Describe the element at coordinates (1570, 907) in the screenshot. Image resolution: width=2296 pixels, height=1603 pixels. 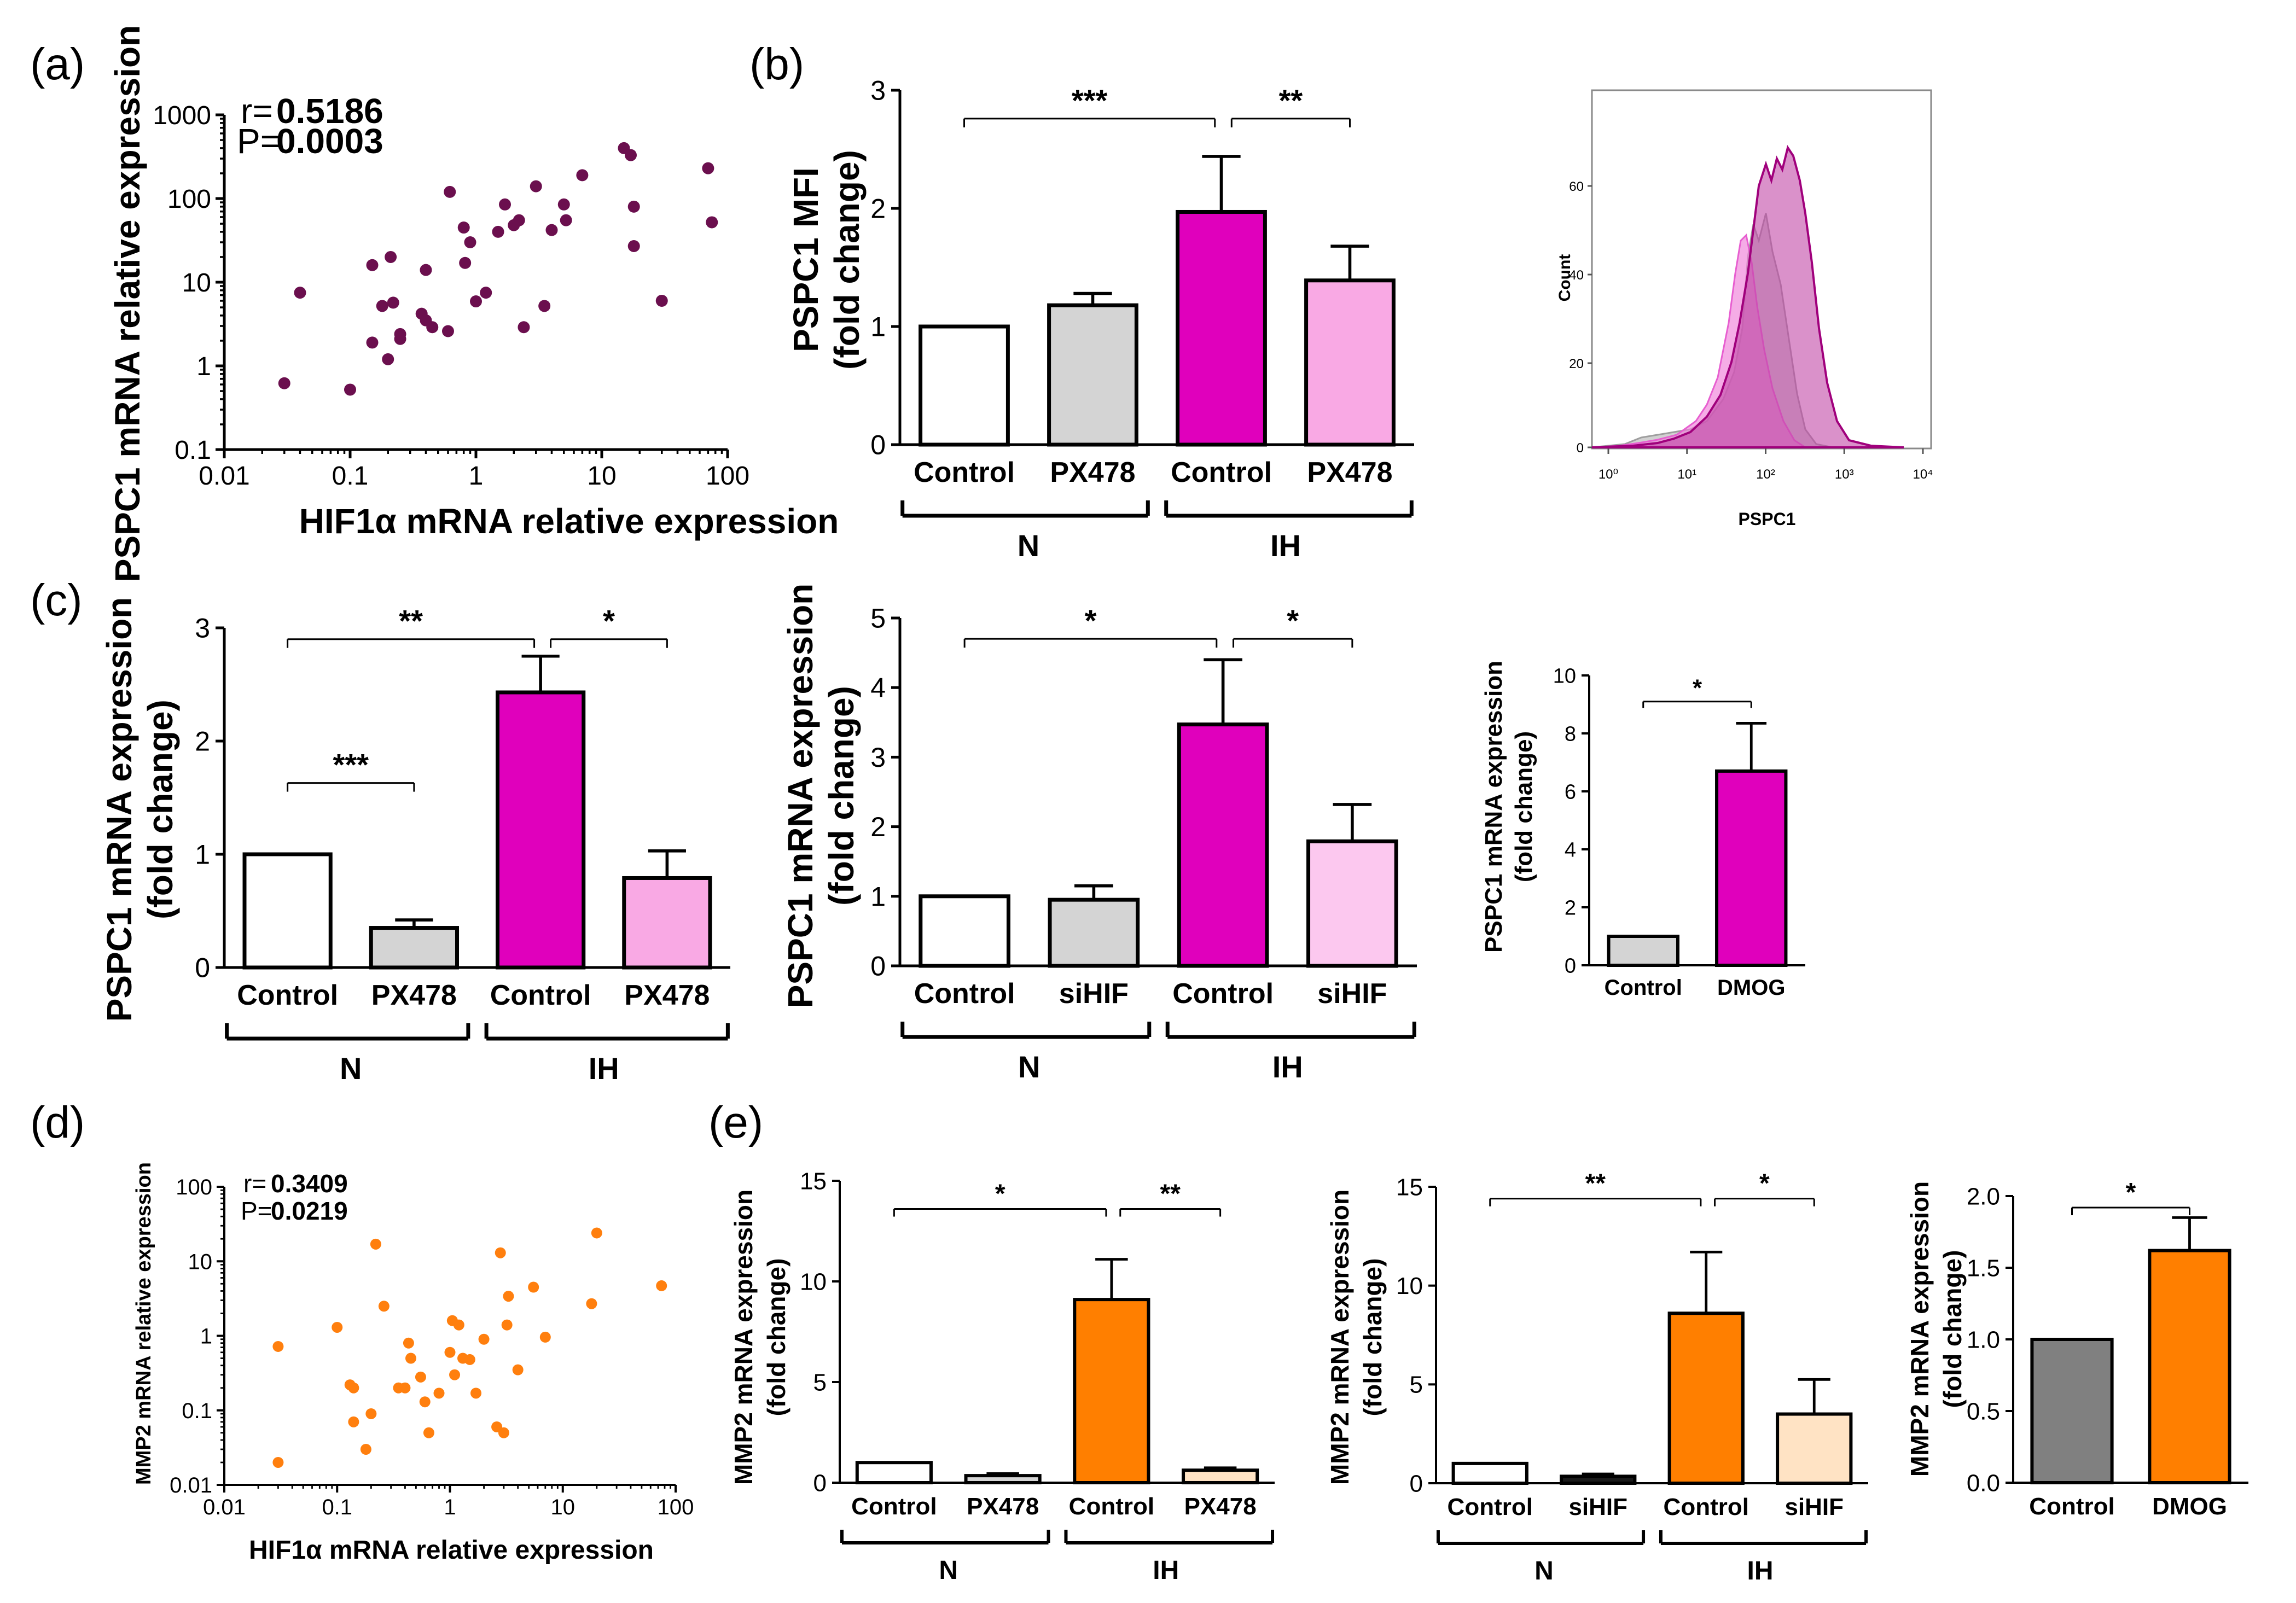
I see `y-tick-label: 2` at that location.